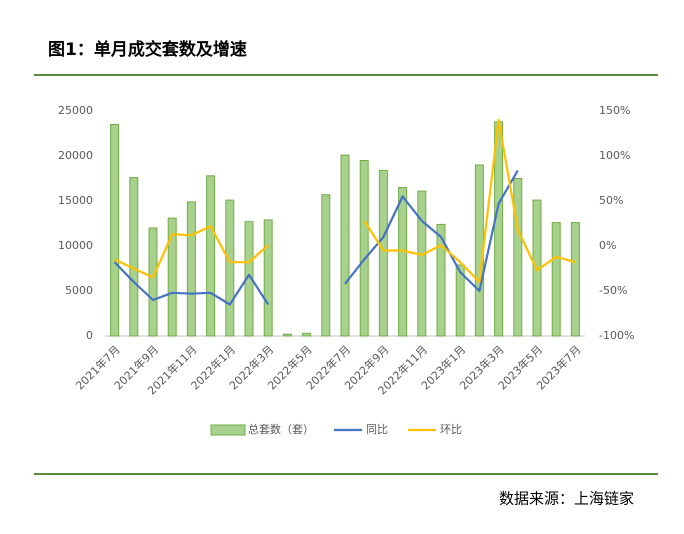 Image resolution: width=684 pixels, height=534 pixels. What do you see at coordinates (607, 245) in the screenshot?
I see `y2-tick-label: 0%` at bounding box center [607, 245].